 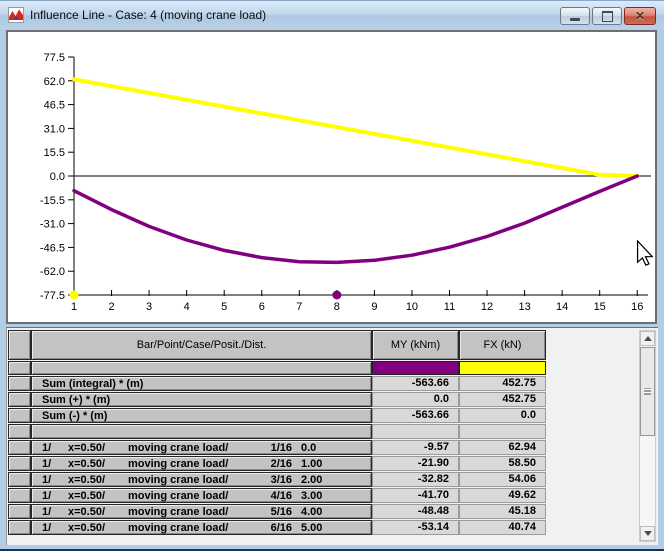 I want to click on row-label-cell: 1/x=0.50/moving crane load/4/16 3.00, so click(x=201, y=495).